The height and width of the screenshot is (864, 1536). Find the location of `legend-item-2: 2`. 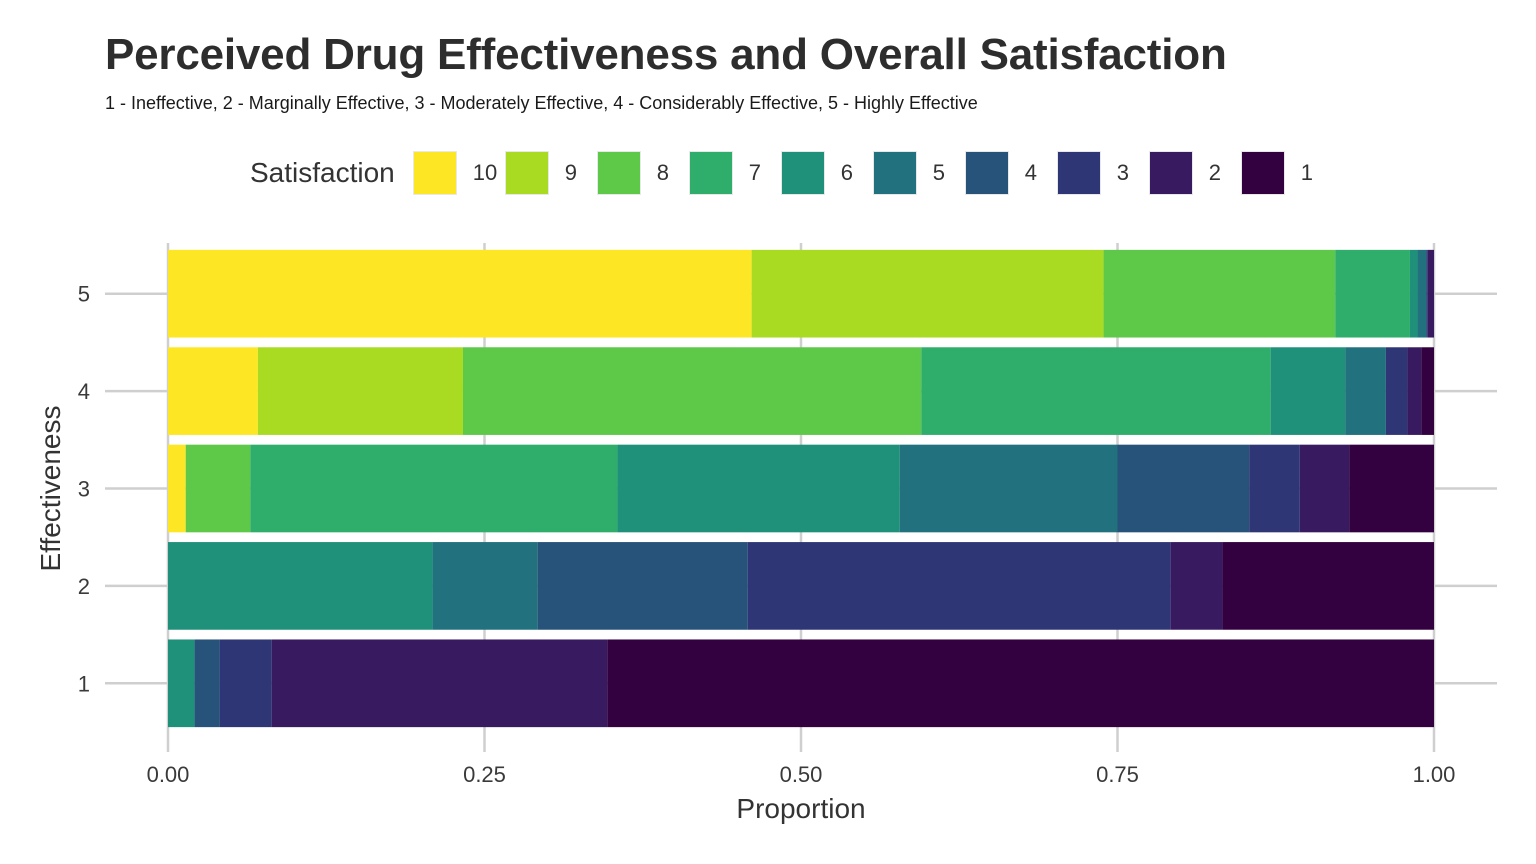

legend-item-2: 2 is located at coordinates (1194, 173).